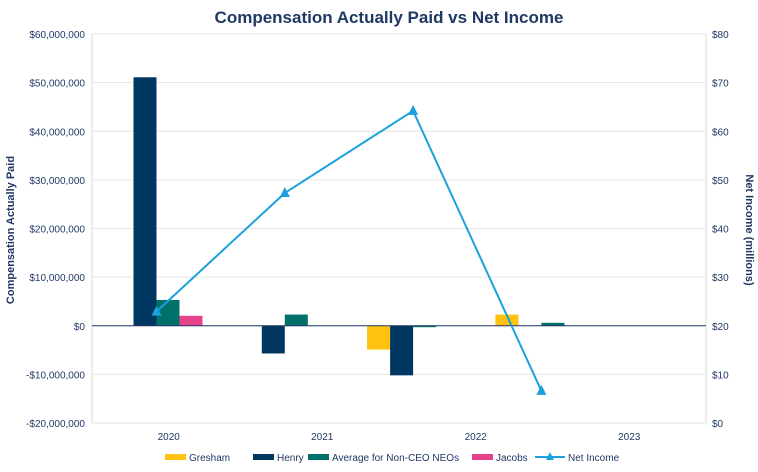  Describe the element at coordinates (720, 132) in the screenshot. I see `y2-tick-label: $60` at that location.